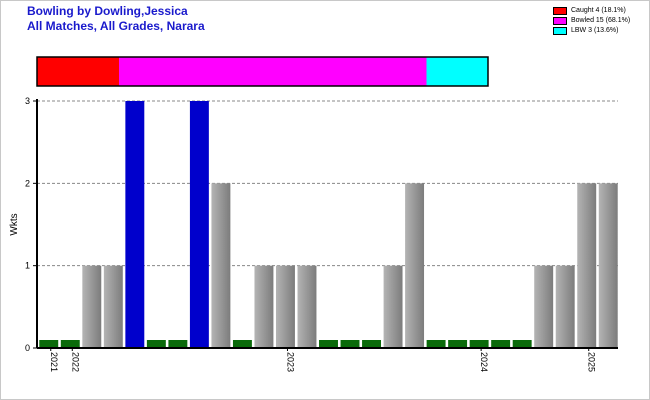  Describe the element at coordinates (560, 31) in the screenshot. I see `legend-swatch-lbw` at that location.